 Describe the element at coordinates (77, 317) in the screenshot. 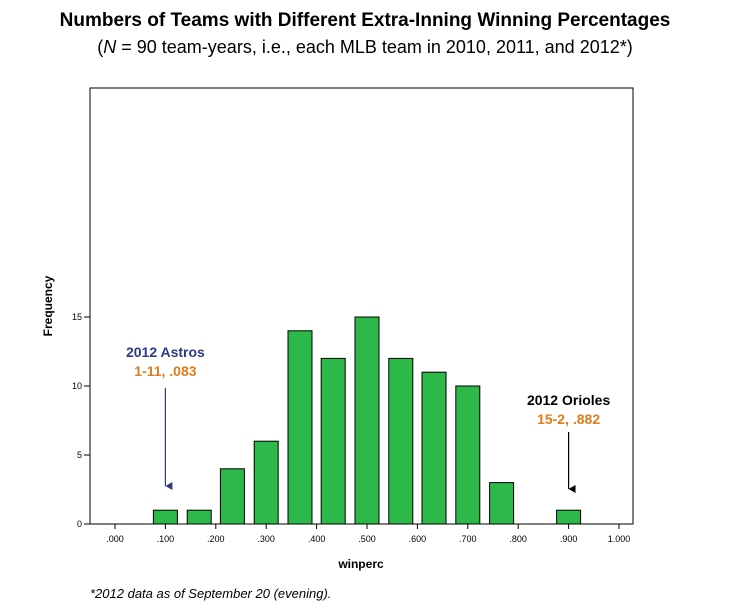

I see `y-tick-label: 15` at that location.